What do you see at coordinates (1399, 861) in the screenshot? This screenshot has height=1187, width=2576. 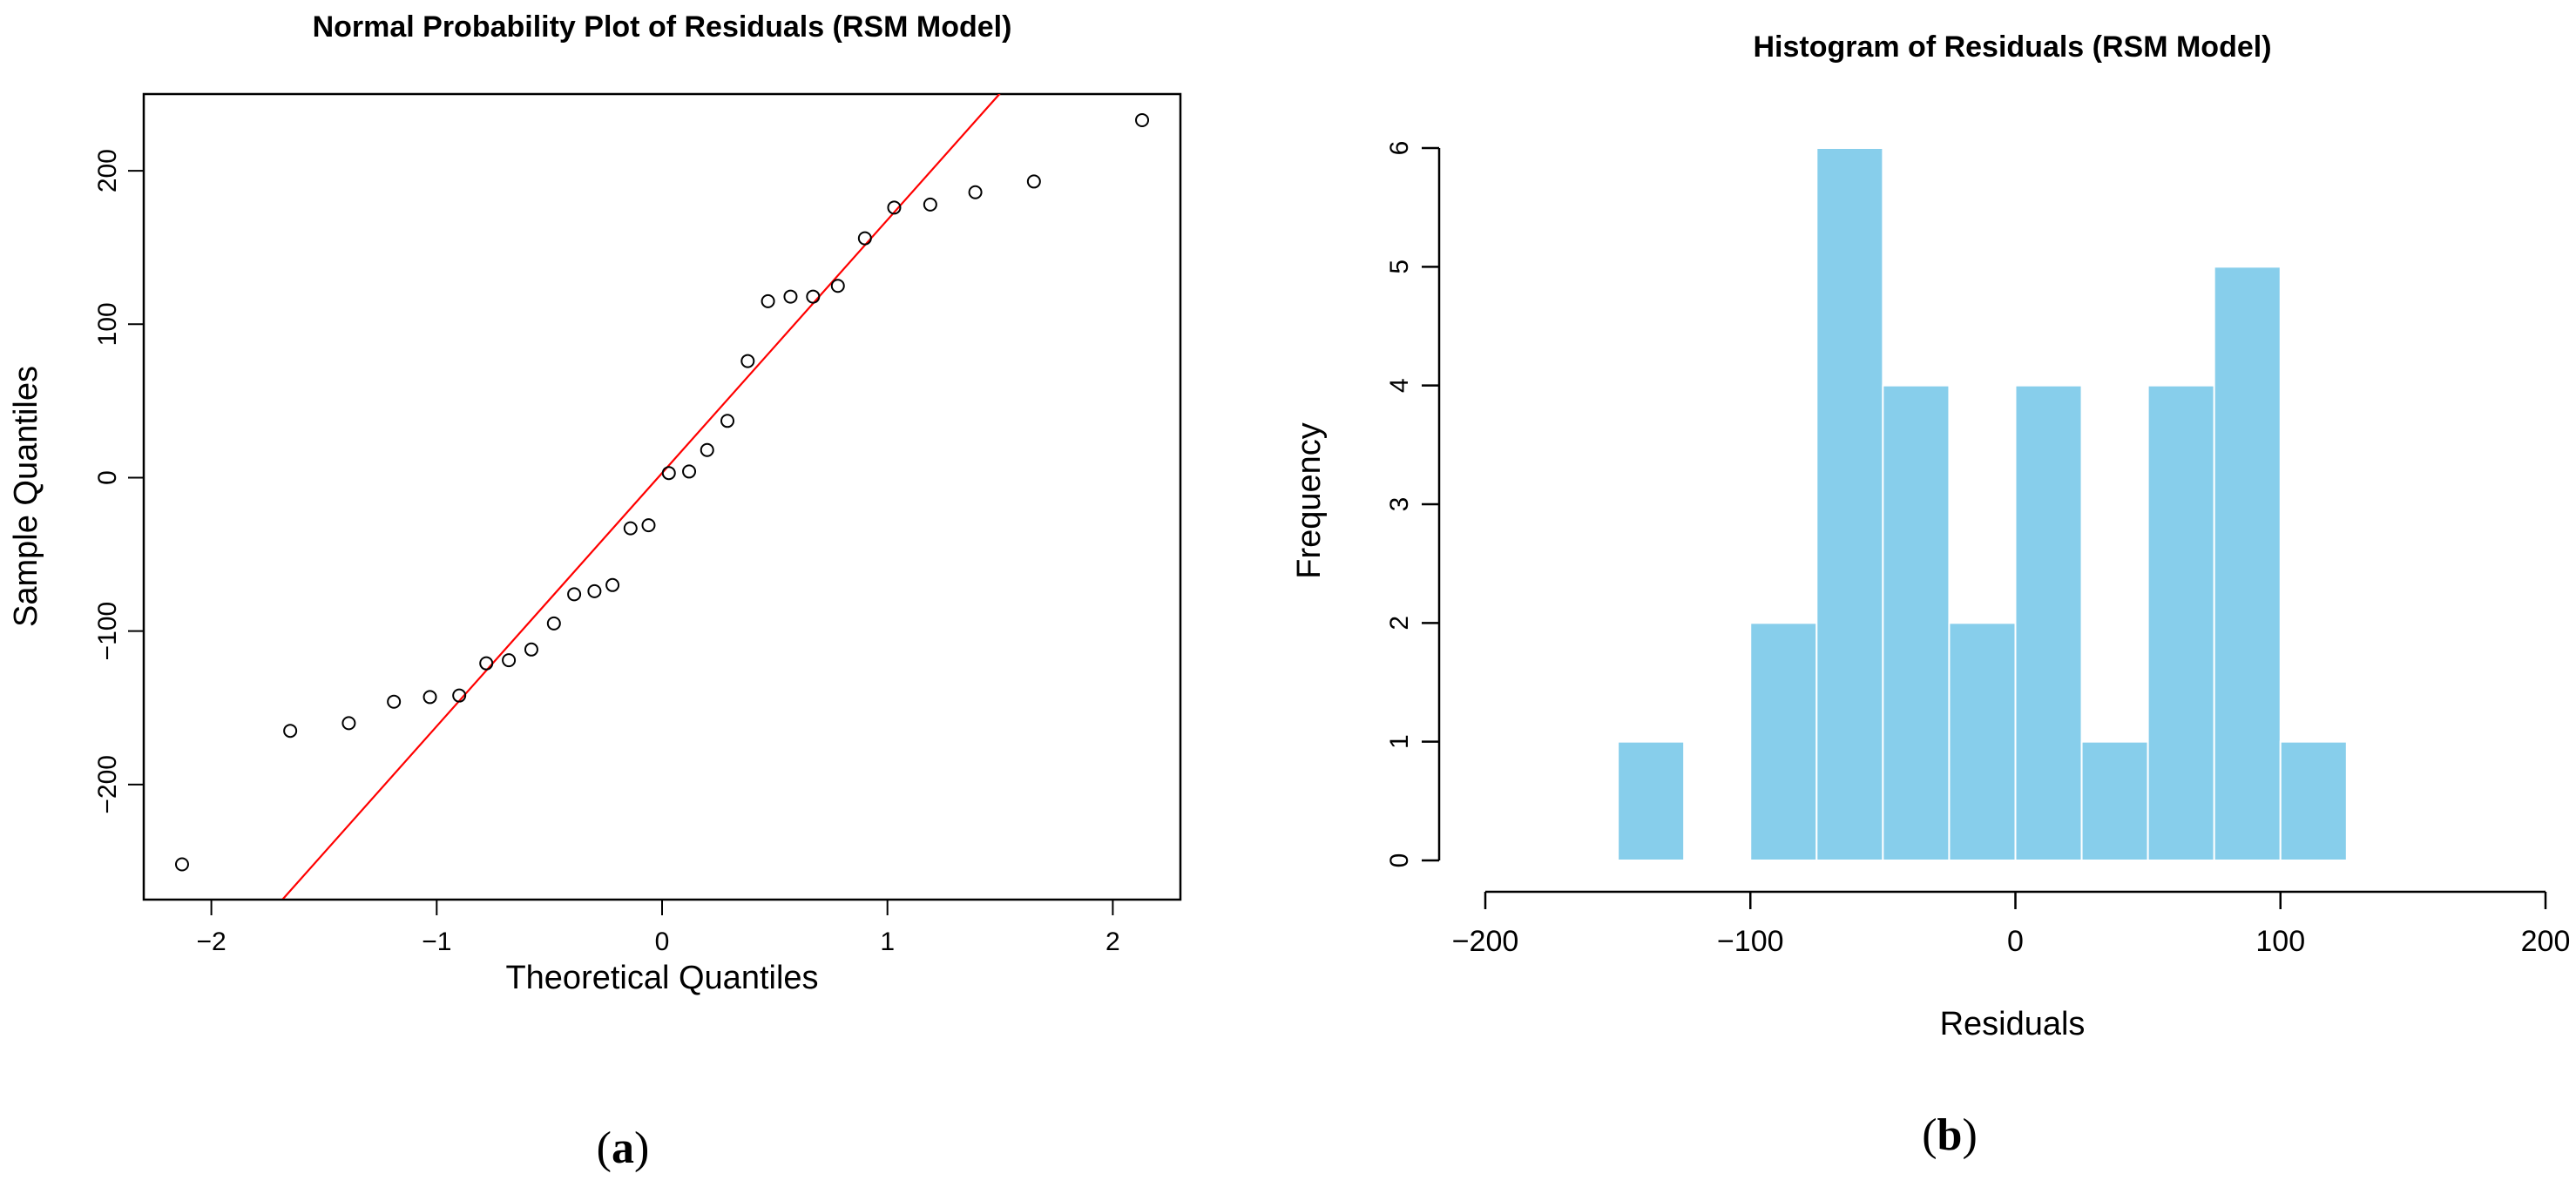 I see `histogram-y-tick-label: 0` at bounding box center [1399, 861].